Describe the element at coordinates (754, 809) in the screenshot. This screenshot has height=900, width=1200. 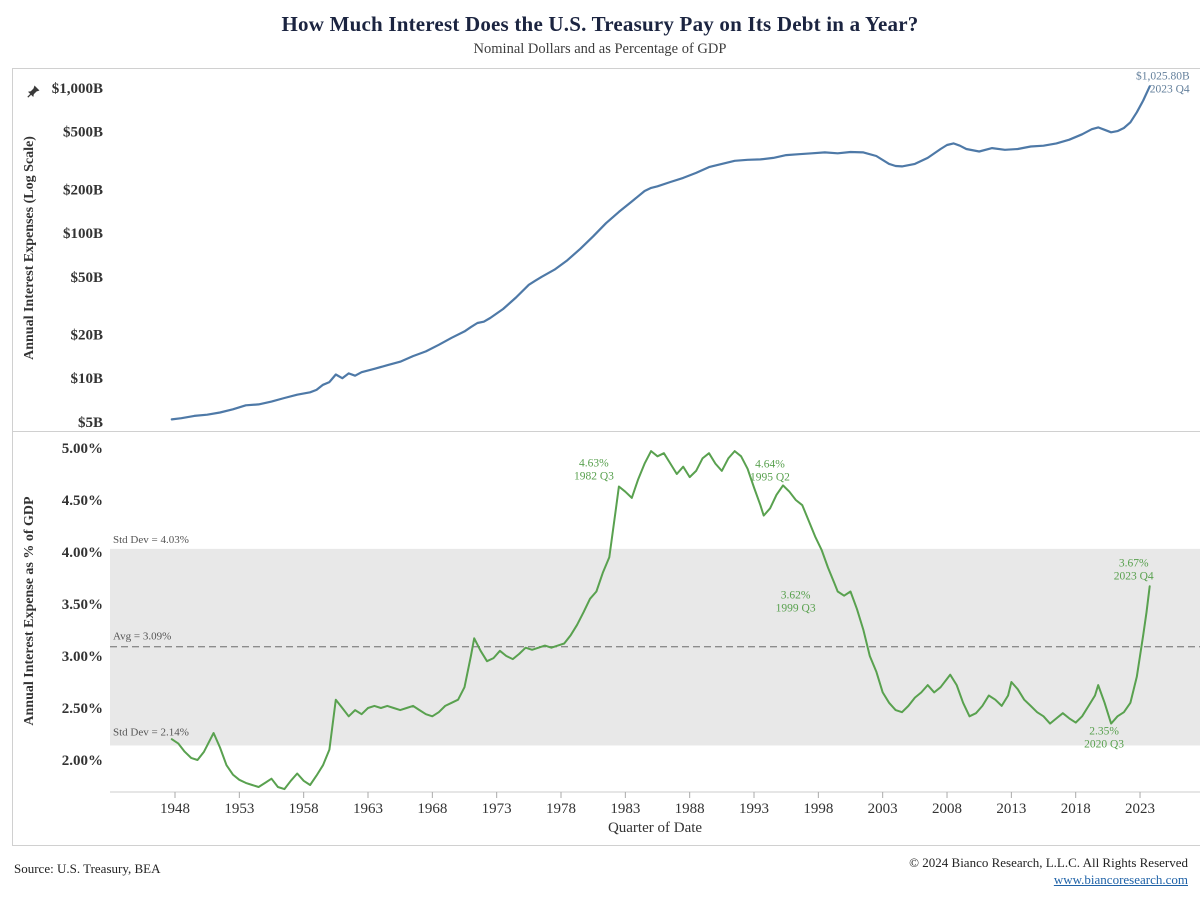
I see `svg-text: 1993` at that location.